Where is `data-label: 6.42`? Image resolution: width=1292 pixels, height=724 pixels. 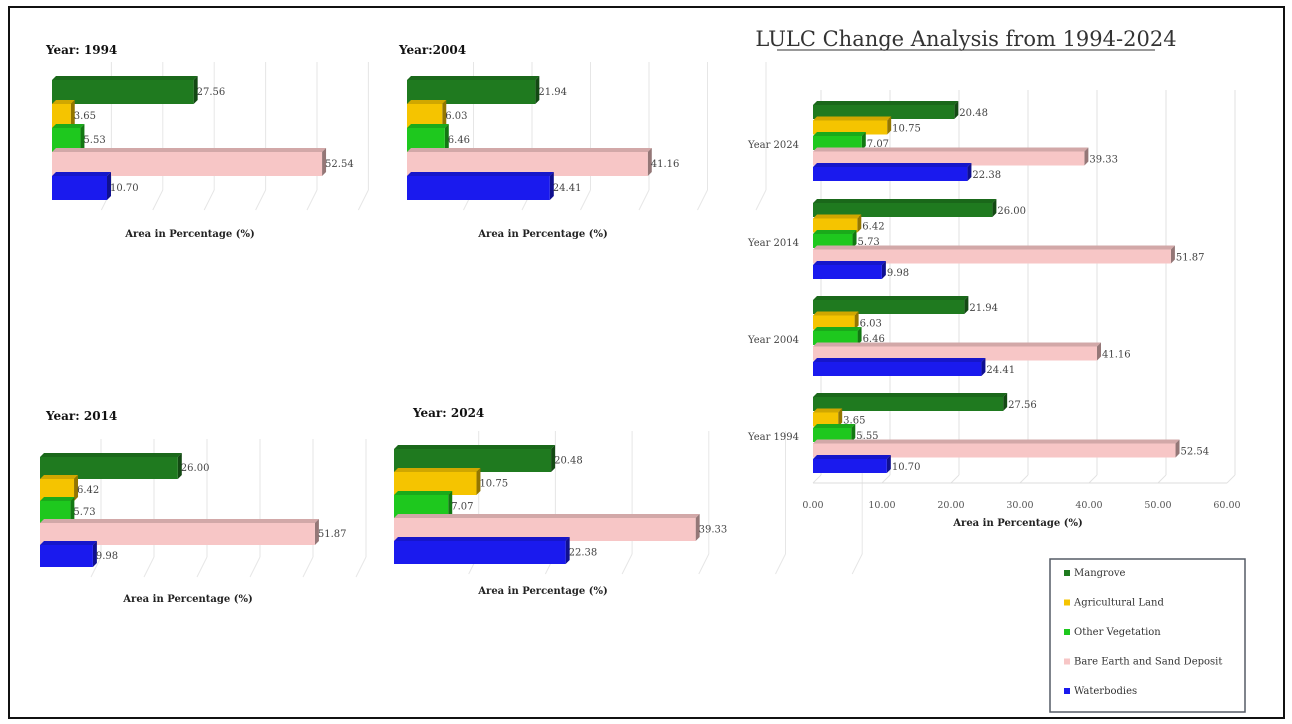
data-label: 6.42 is located at coordinates (873, 226).